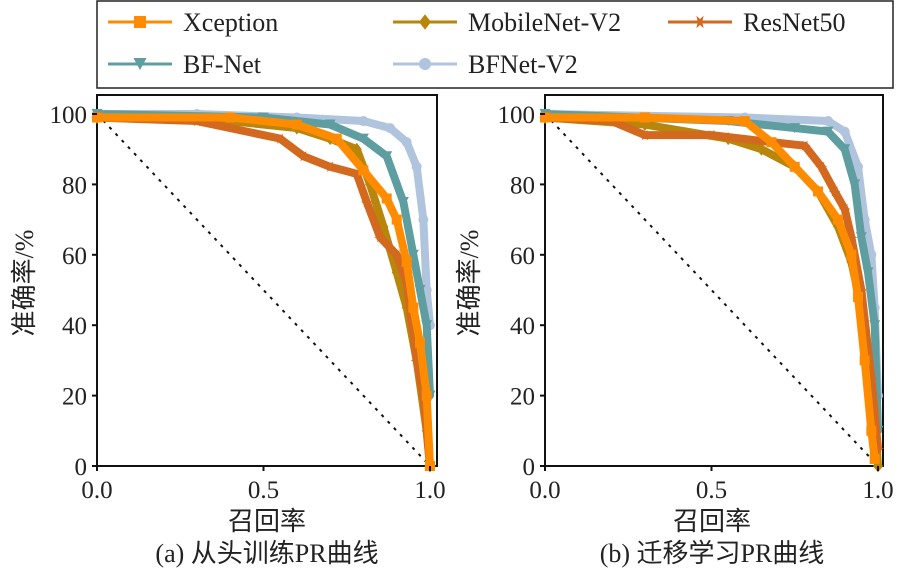 This screenshot has width=900, height=576. Describe the element at coordinates (828, 121) in the screenshot. I see `panel-b-point-bfnet-v2` at that location.